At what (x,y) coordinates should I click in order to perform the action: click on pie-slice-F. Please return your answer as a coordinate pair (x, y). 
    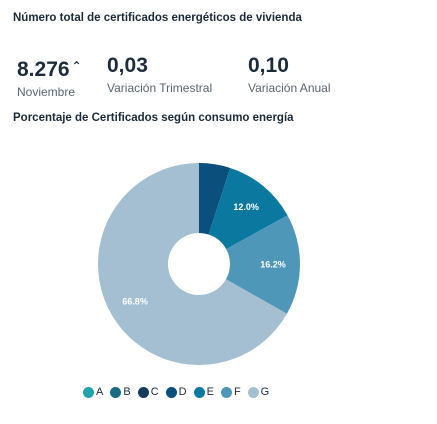
    Looking at the image, I should click on (262, 264).